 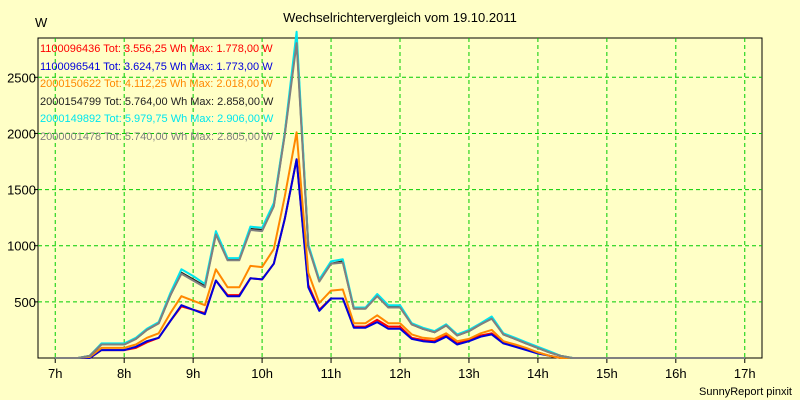 What do you see at coordinates (124, 373) in the screenshot?
I see `x-tick-label: 8h` at bounding box center [124, 373].